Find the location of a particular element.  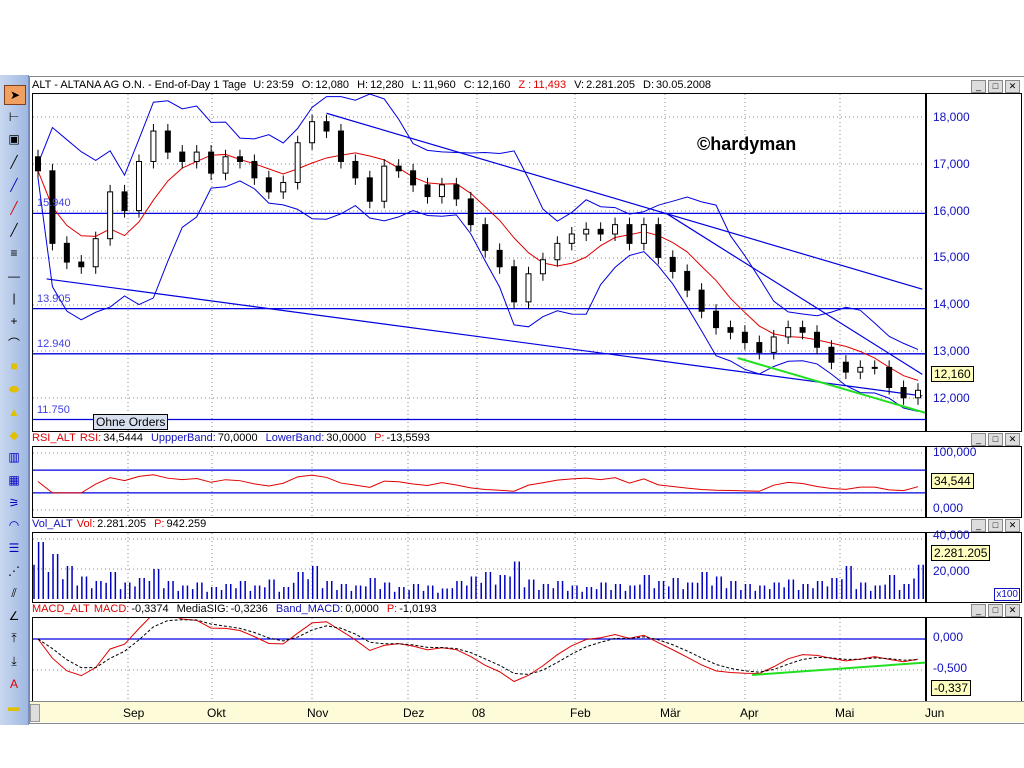

header-field: O: 12,080 is located at coordinates (327, 85).